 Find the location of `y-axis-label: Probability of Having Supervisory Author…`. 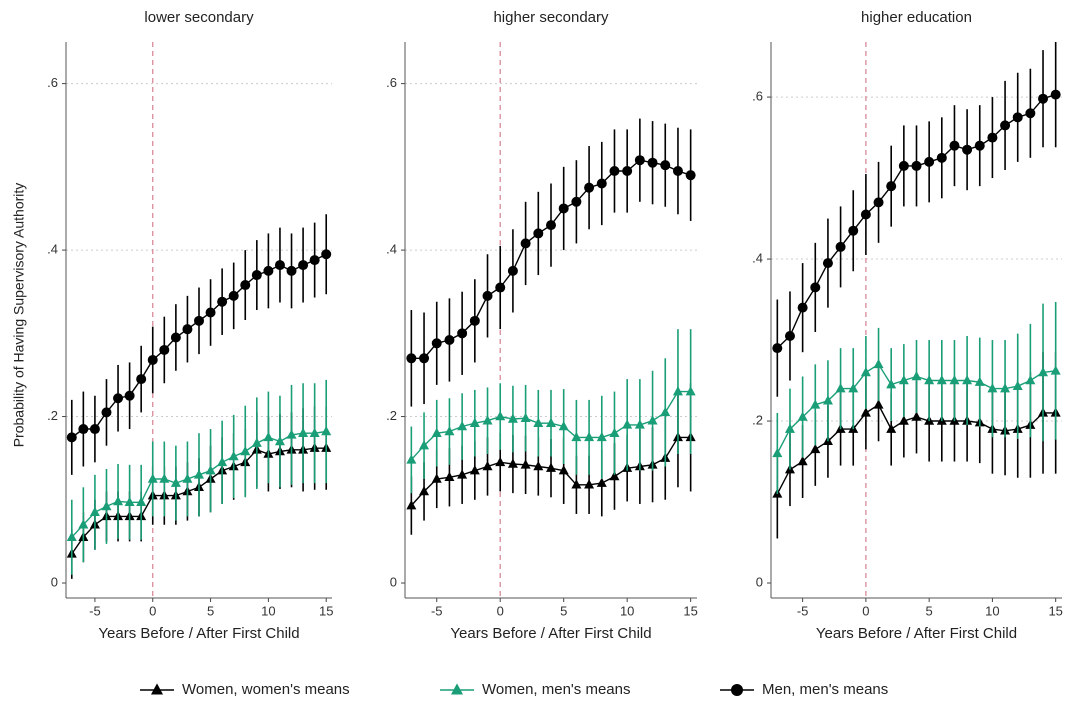

y-axis-label: Probability of Having Supervisory Author… is located at coordinates (19, 315).